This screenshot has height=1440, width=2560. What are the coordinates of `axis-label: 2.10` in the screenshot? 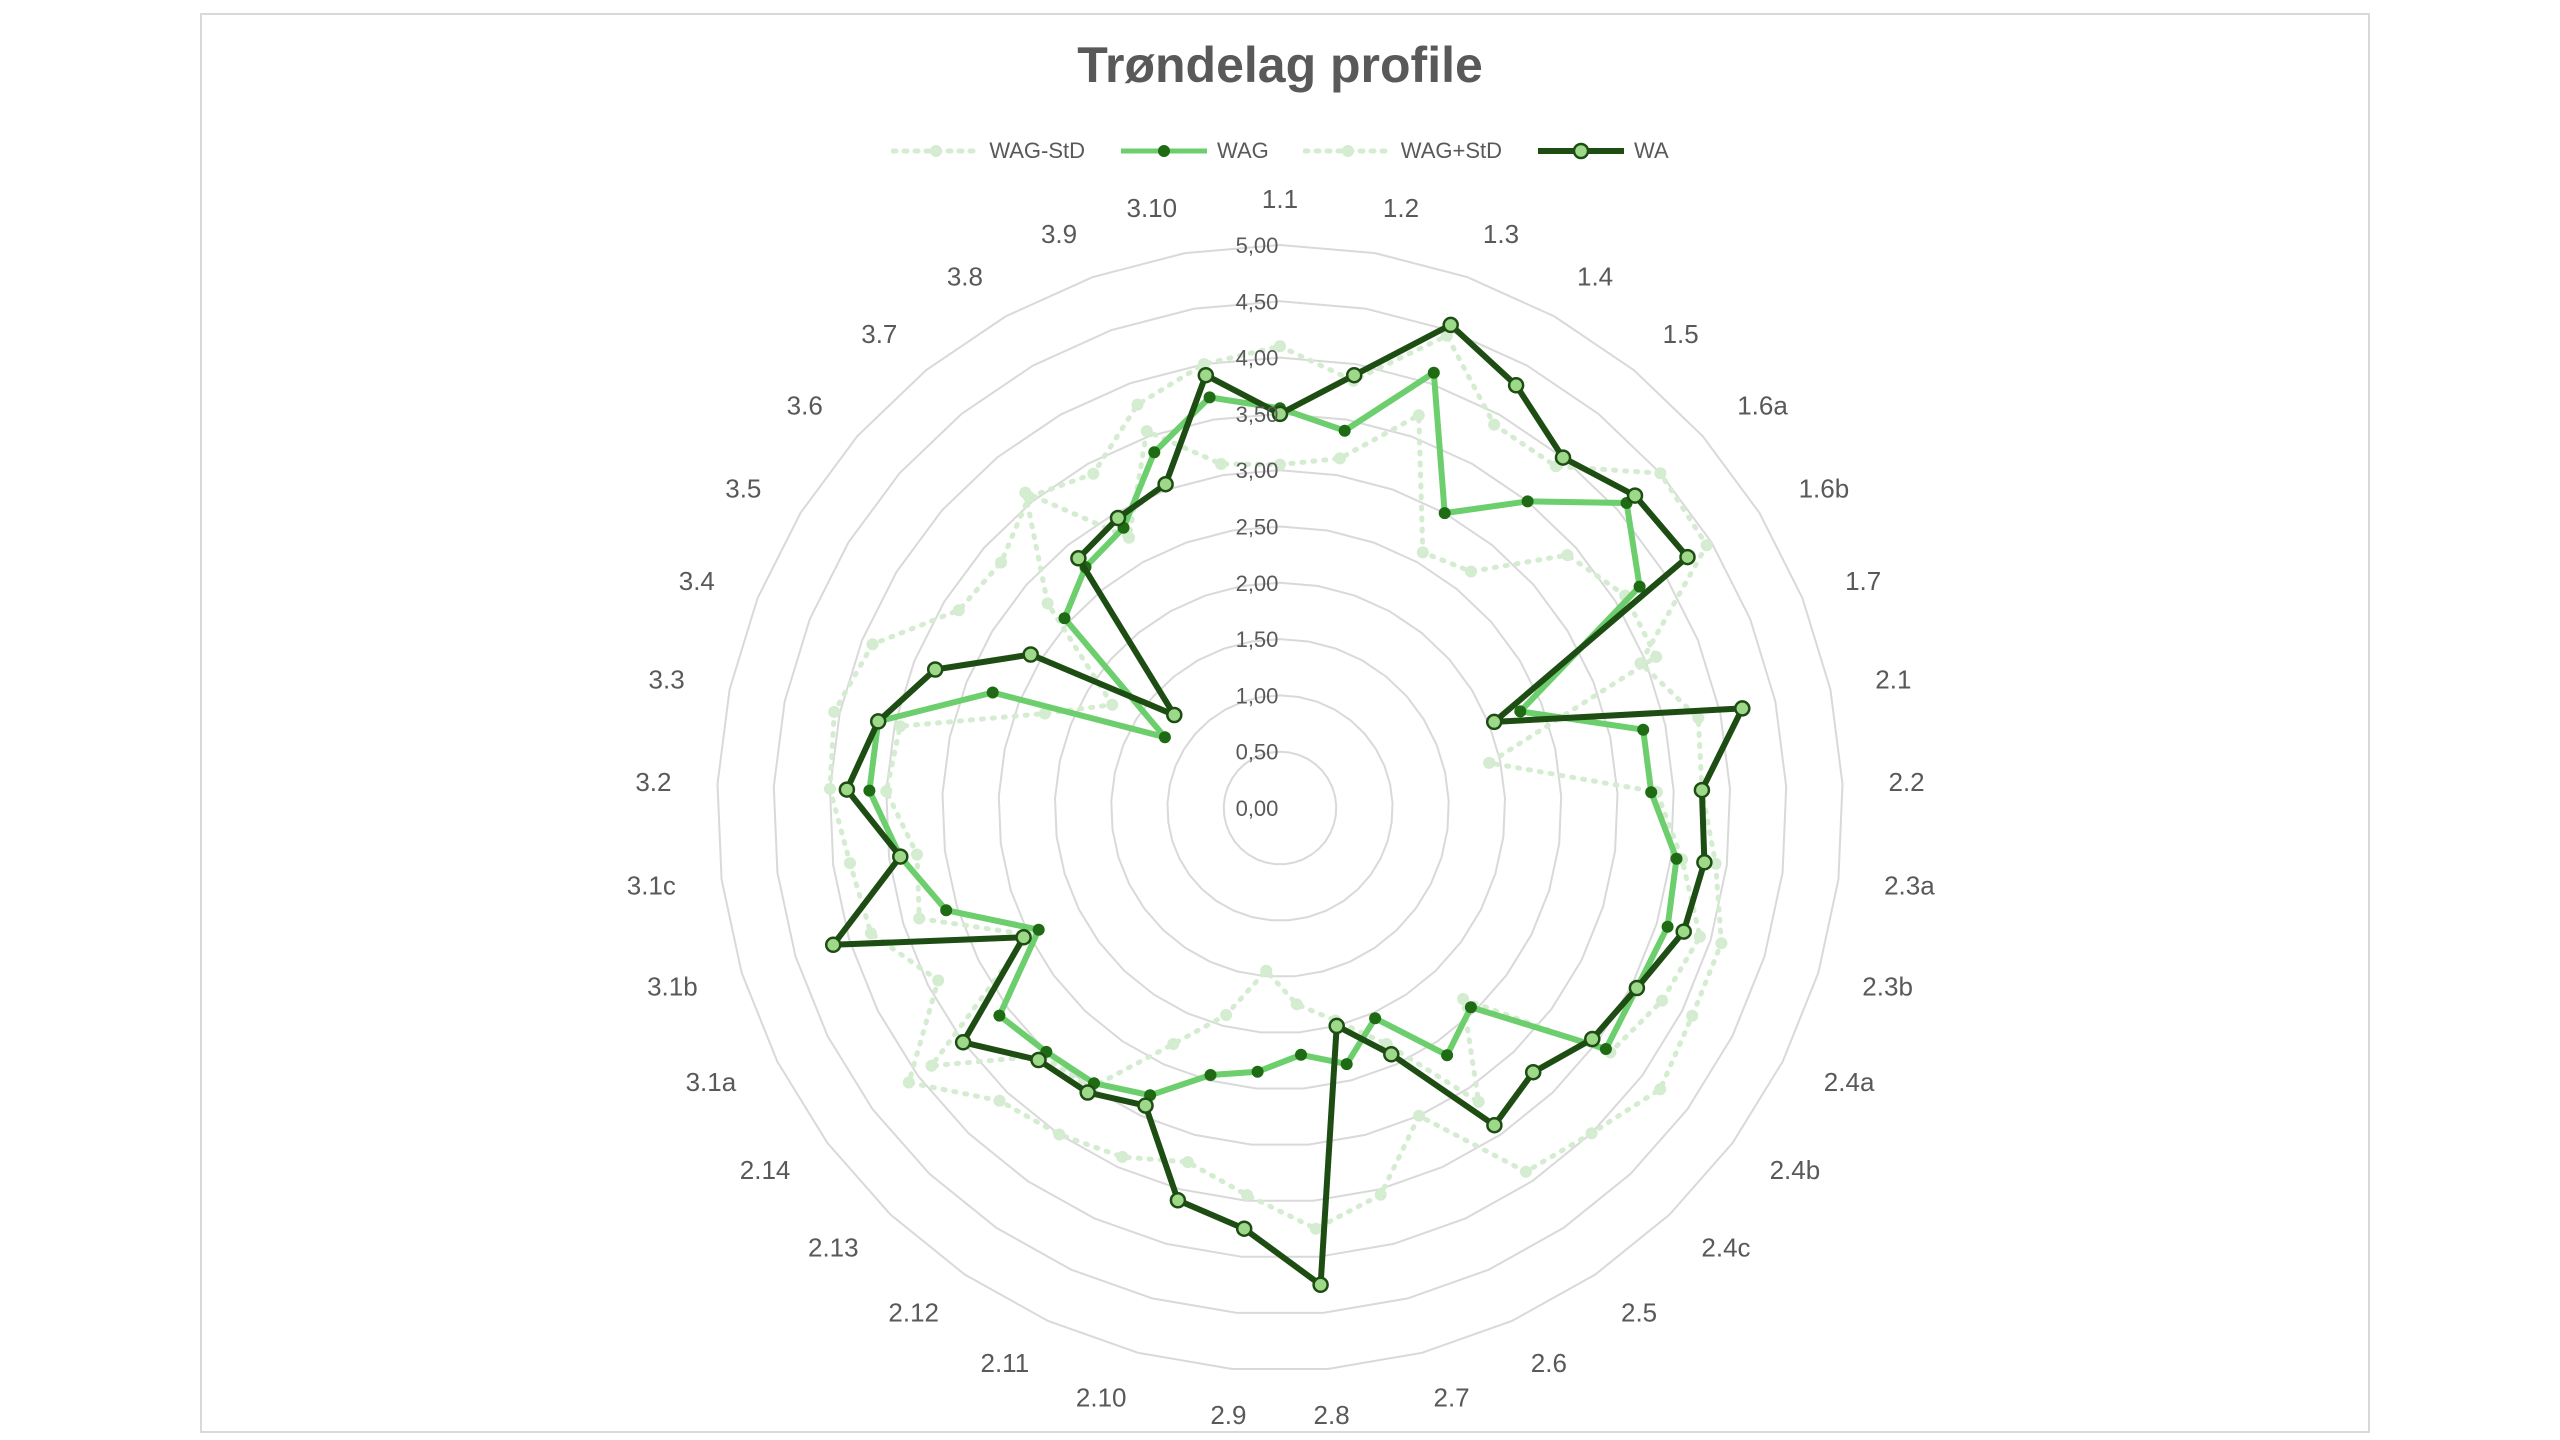 It's located at (1101, 1397).